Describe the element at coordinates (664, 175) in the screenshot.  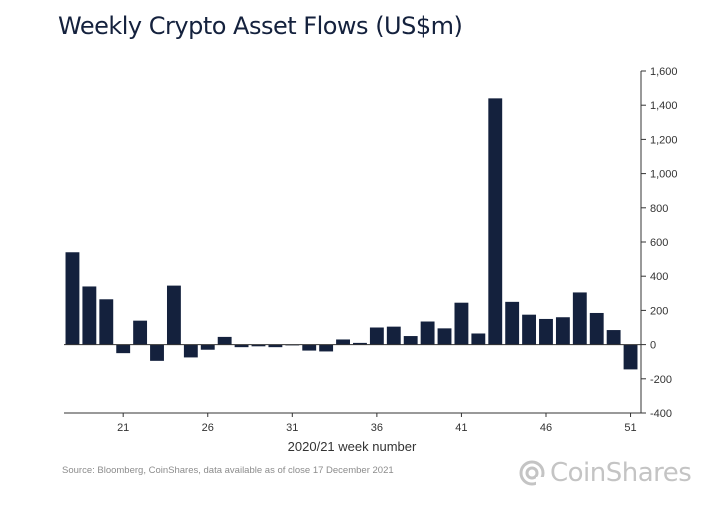
I see `y-tick-label: 1,000` at that location.